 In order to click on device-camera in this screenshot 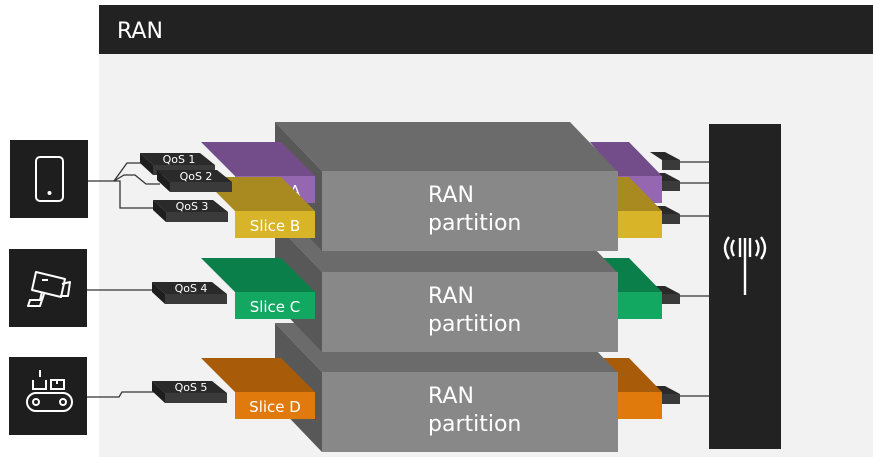, I will do `click(48, 288)`.